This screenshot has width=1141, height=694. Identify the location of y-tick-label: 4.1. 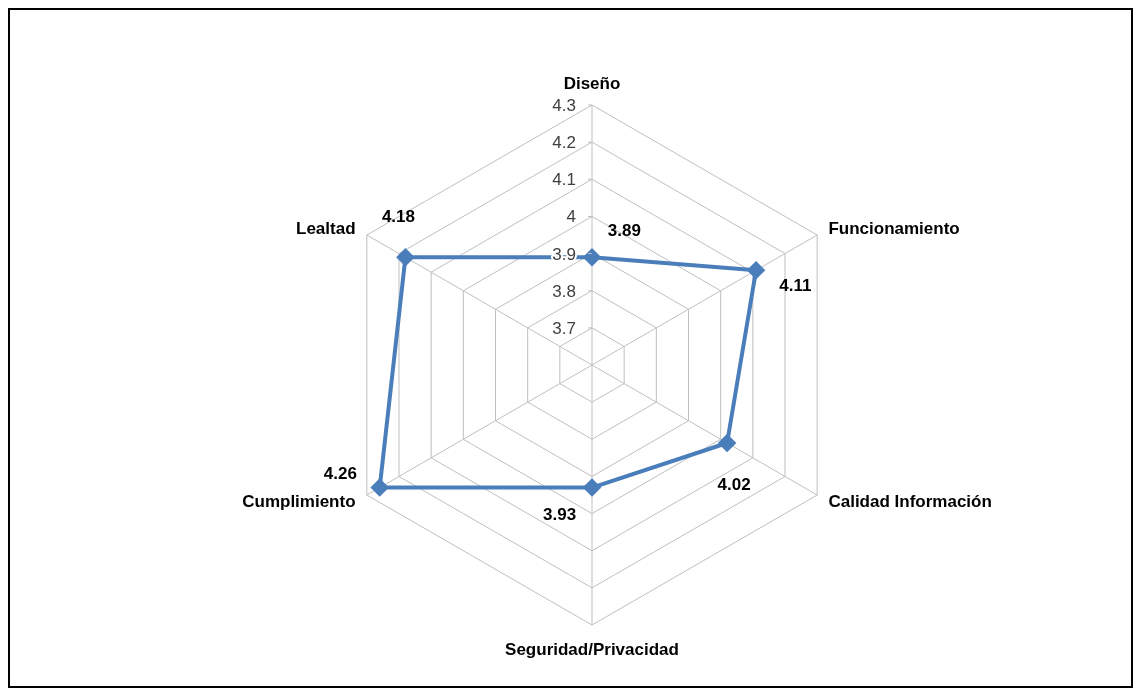
(564, 180).